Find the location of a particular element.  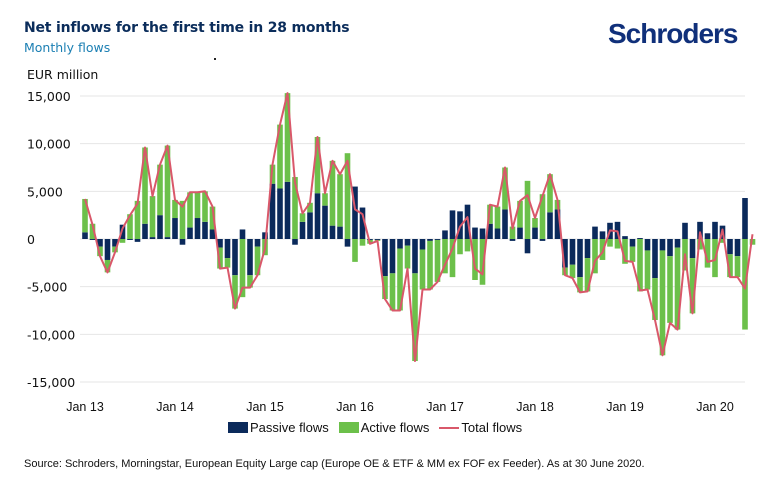

legend-swatch-active is located at coordinates (348, 427).